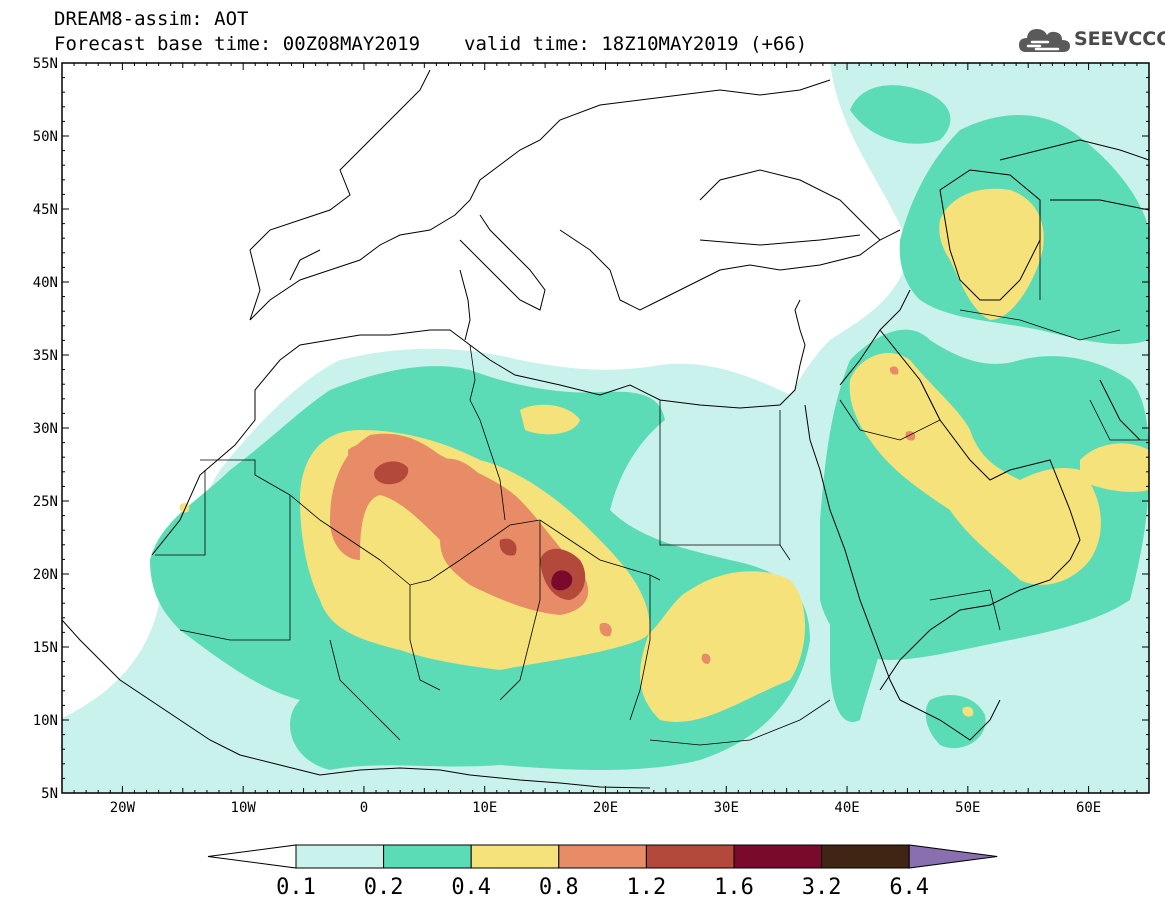 The width and height of the screenshot is (1165, 905). What do you see at coordinates (45, 64) in the screenshot?
I see `lat-label: 55N` at bounding box center [45, 64].